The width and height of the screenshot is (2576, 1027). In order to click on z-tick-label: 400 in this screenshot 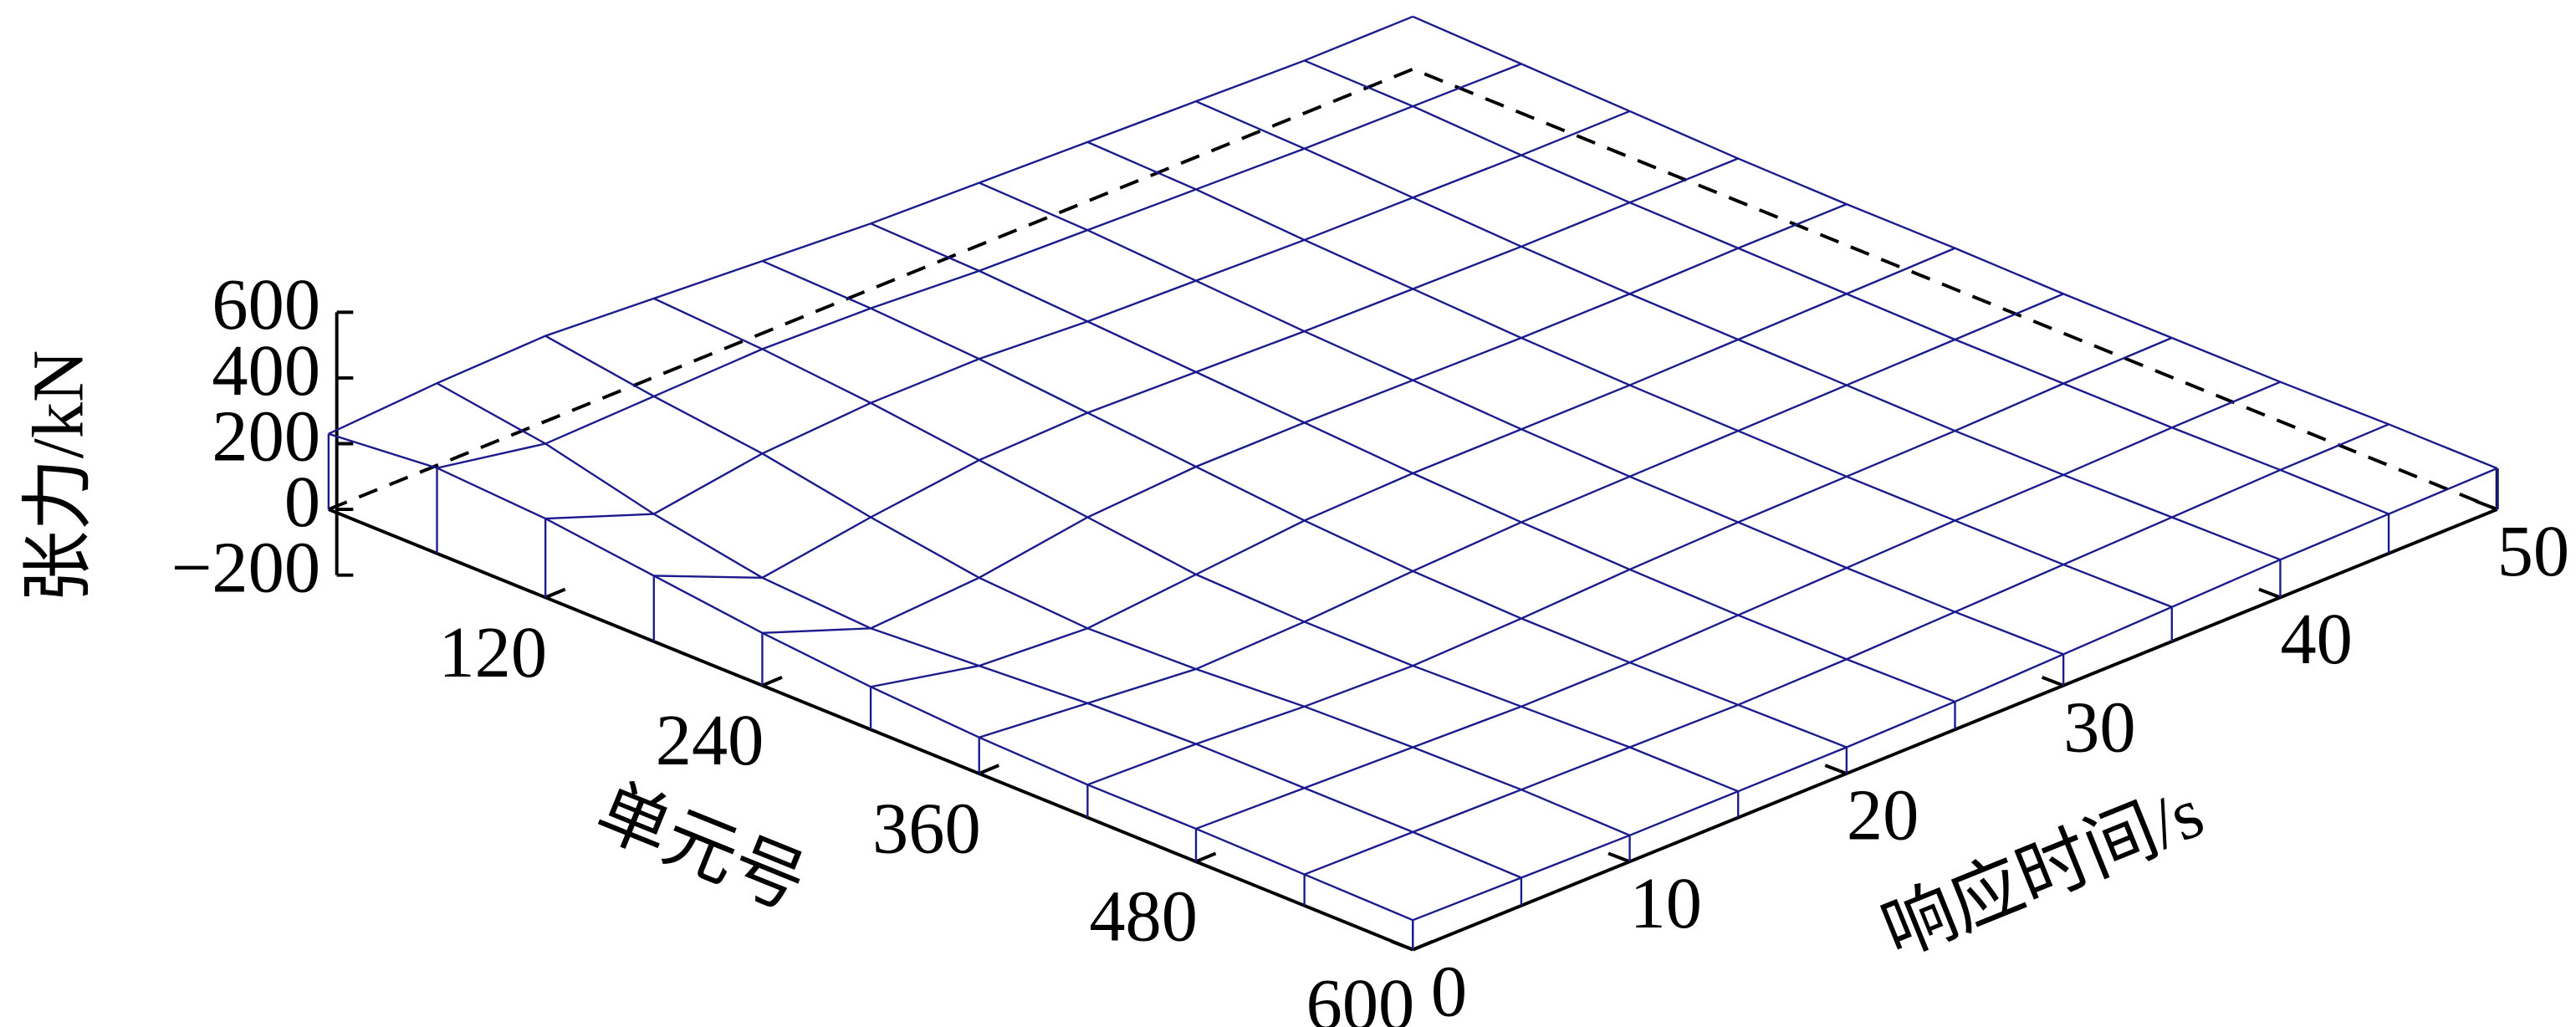, I will do `click(266, 371)`.